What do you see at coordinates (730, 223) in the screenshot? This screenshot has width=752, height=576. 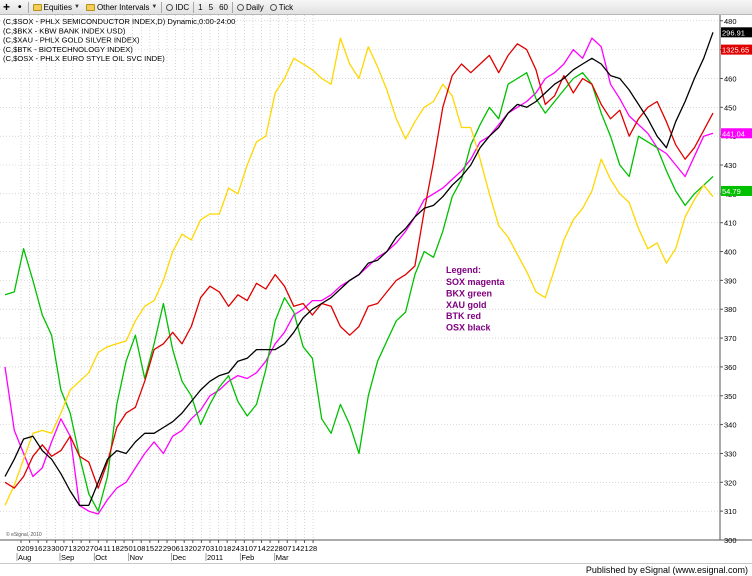 I see `price-axis-label: 410` at bounding box center [730, 223].